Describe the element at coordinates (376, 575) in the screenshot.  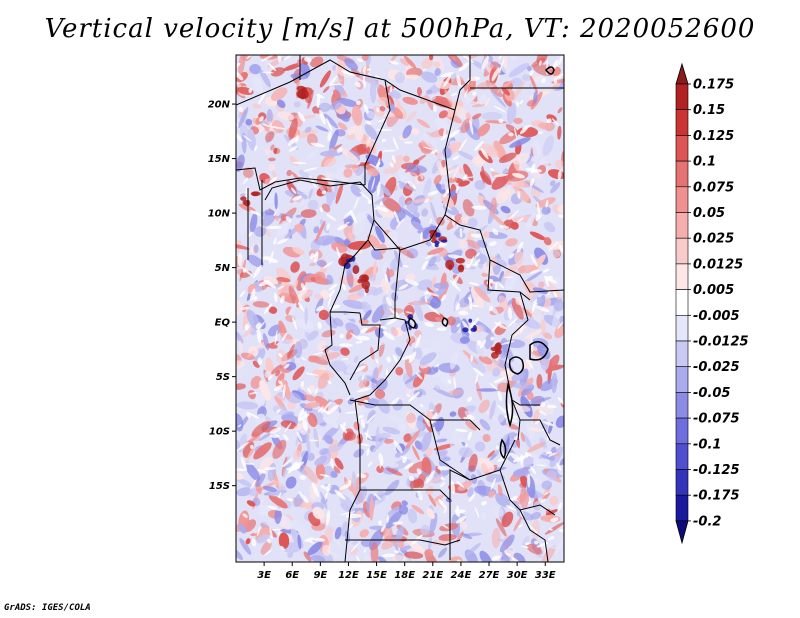
I see `lon-label: 15E` at that location.